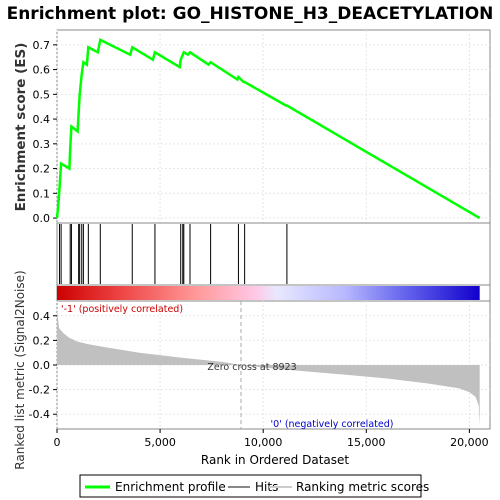  I want to click on metric-x-ticks: 0 5,000 10,000 15,000 20,000, so click(271, 439).